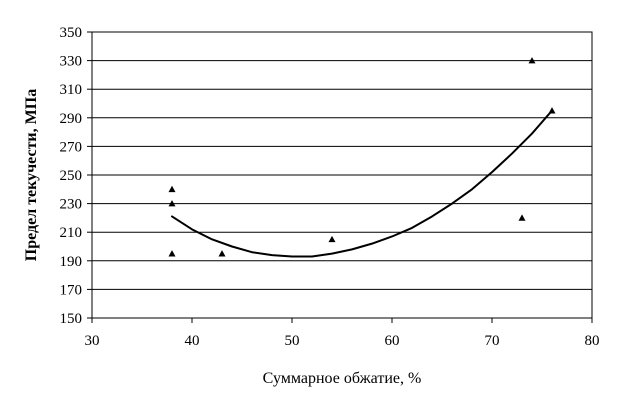 This screenshot has width=619, height=409. I want to click on x-axis-title: Суммарное обжатие, %, so click(342, 378).